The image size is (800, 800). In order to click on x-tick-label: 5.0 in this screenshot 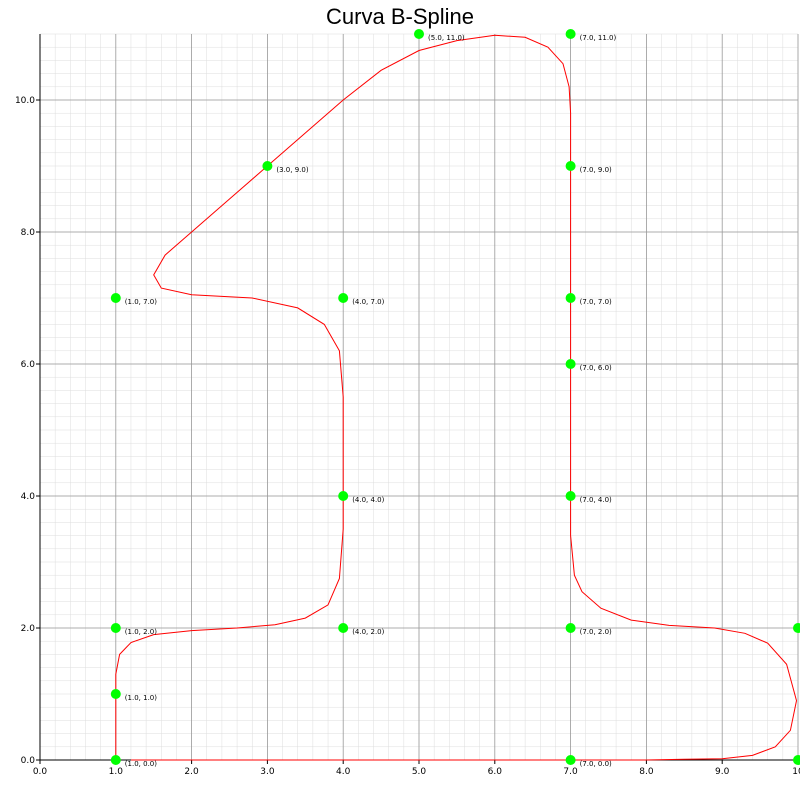, I will do `click(419, 772)`.